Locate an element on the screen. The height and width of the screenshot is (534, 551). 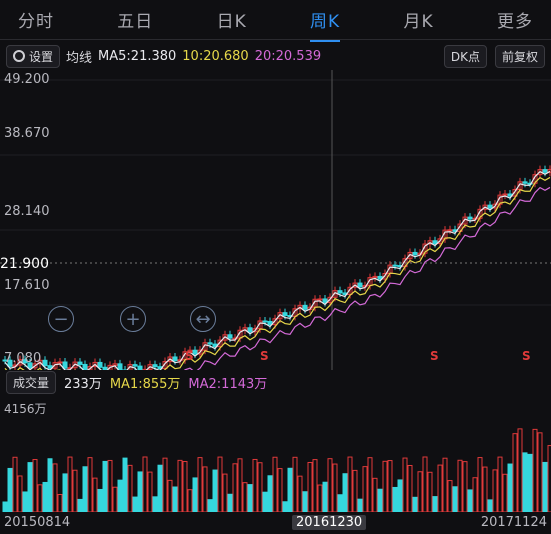
pan-button: ↔ is located at coordinates (203, 319).